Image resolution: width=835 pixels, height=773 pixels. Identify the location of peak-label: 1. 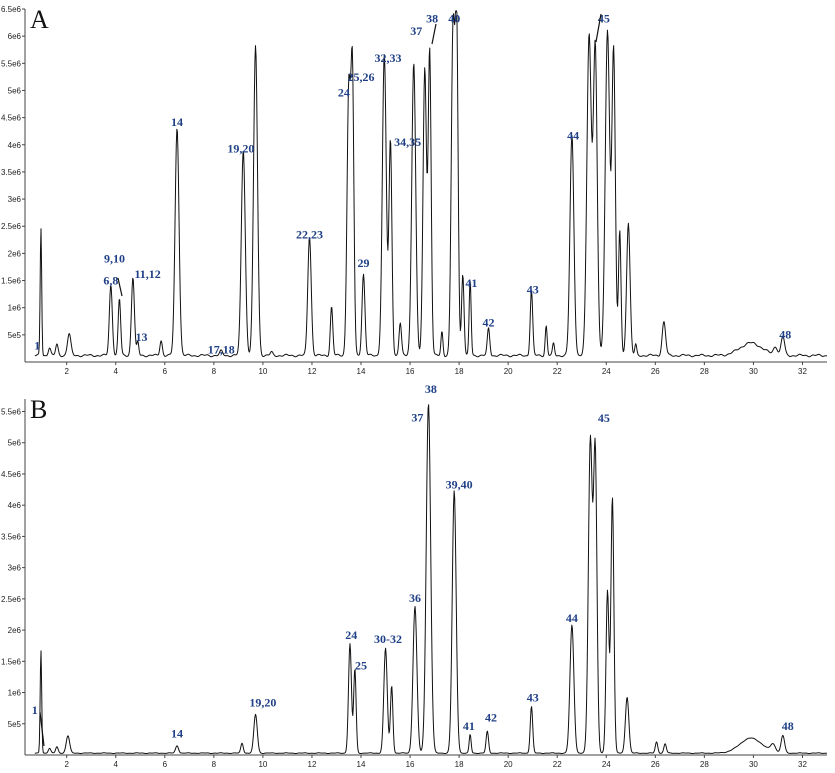
(35, 710).